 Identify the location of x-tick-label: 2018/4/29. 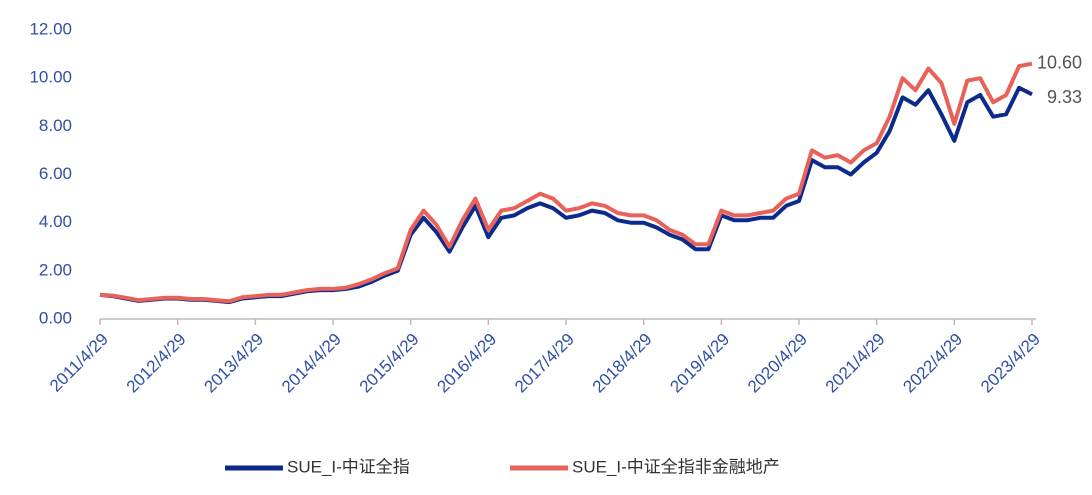
(622, 363).